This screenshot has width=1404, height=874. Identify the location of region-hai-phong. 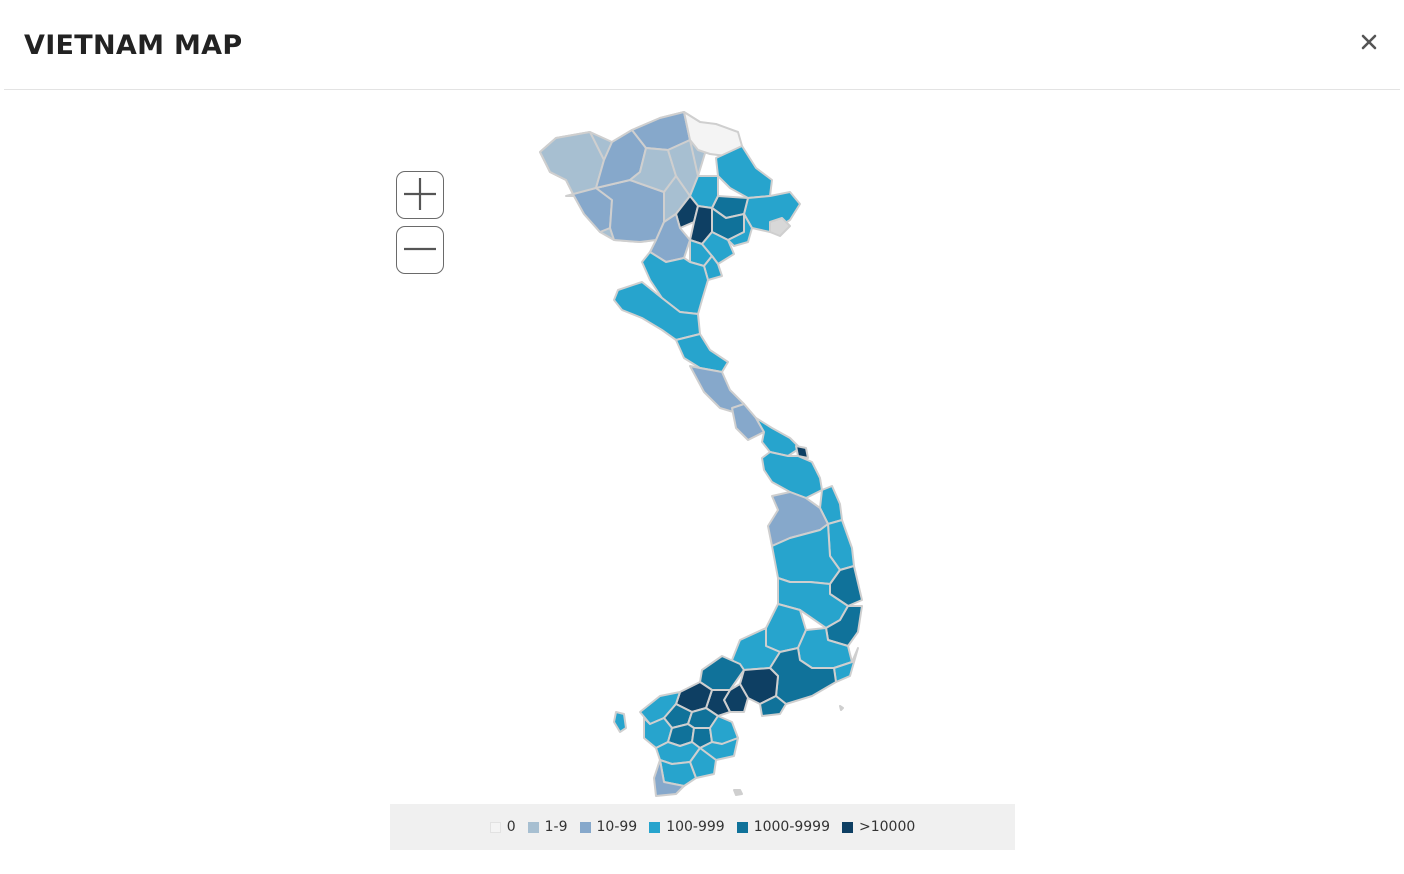
(740, 230).